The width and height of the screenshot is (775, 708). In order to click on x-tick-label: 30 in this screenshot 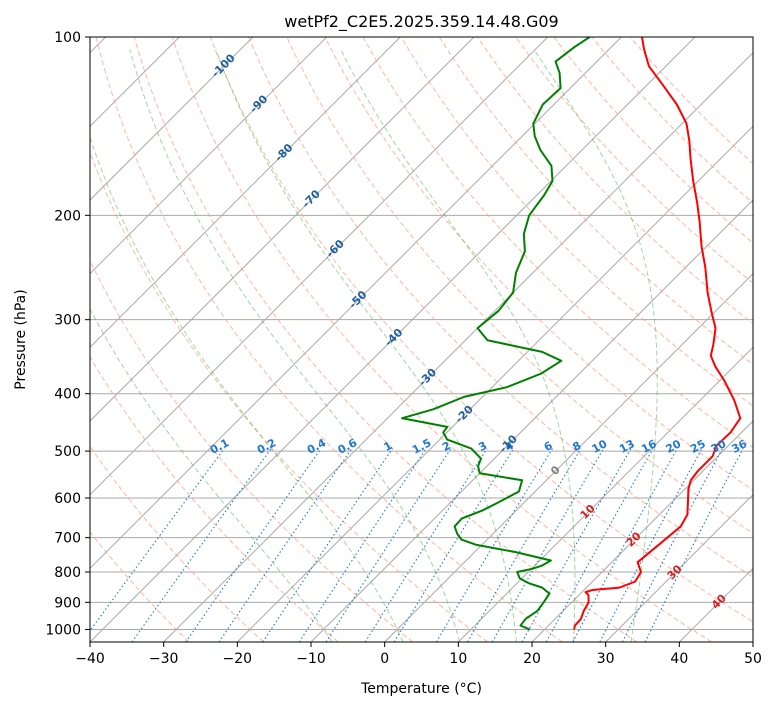, I will do `click(606, 659)`.